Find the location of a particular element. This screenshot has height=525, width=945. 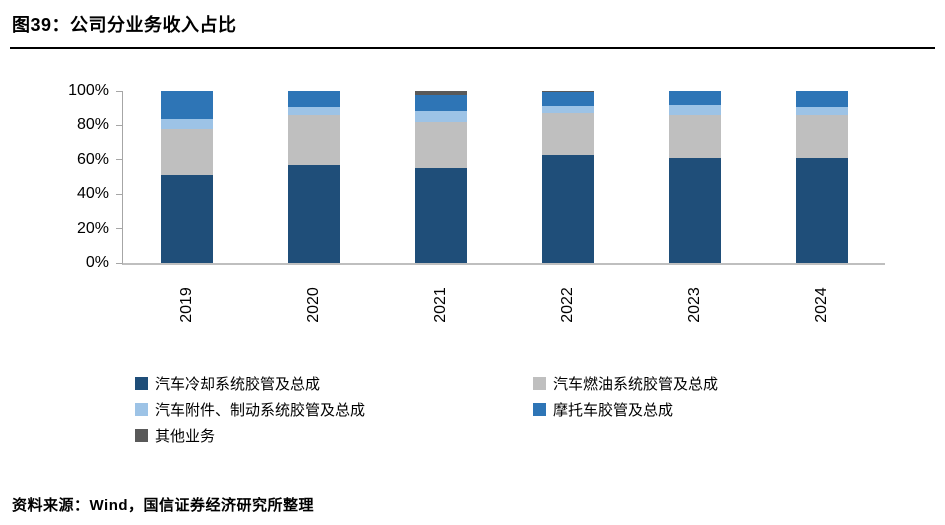

x-axis-label-slot: 2023 is located at coordinates (695, 307).